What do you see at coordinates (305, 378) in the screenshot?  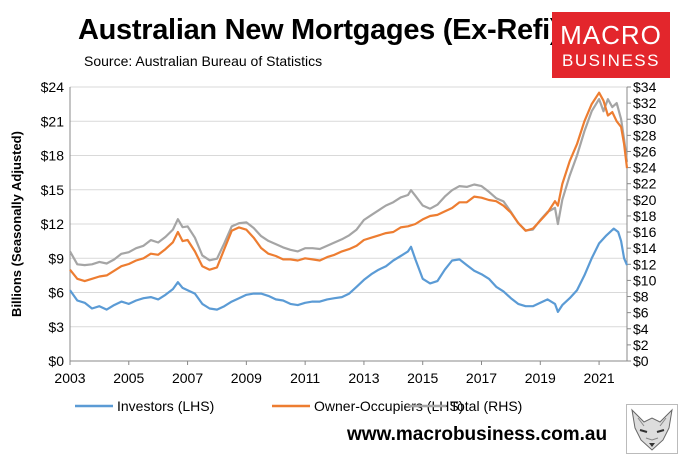 I see `x-tick-label: 2011` at bounding box center [305, 378].